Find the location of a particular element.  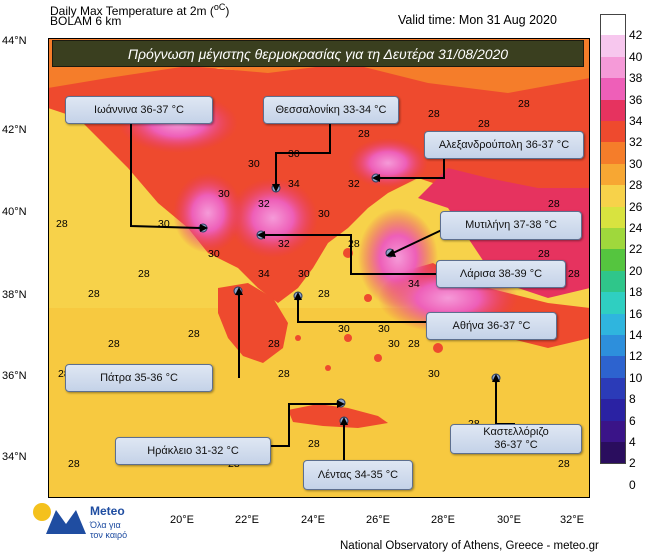

colorbar-label: 24 is located at coordinates (636, 228).